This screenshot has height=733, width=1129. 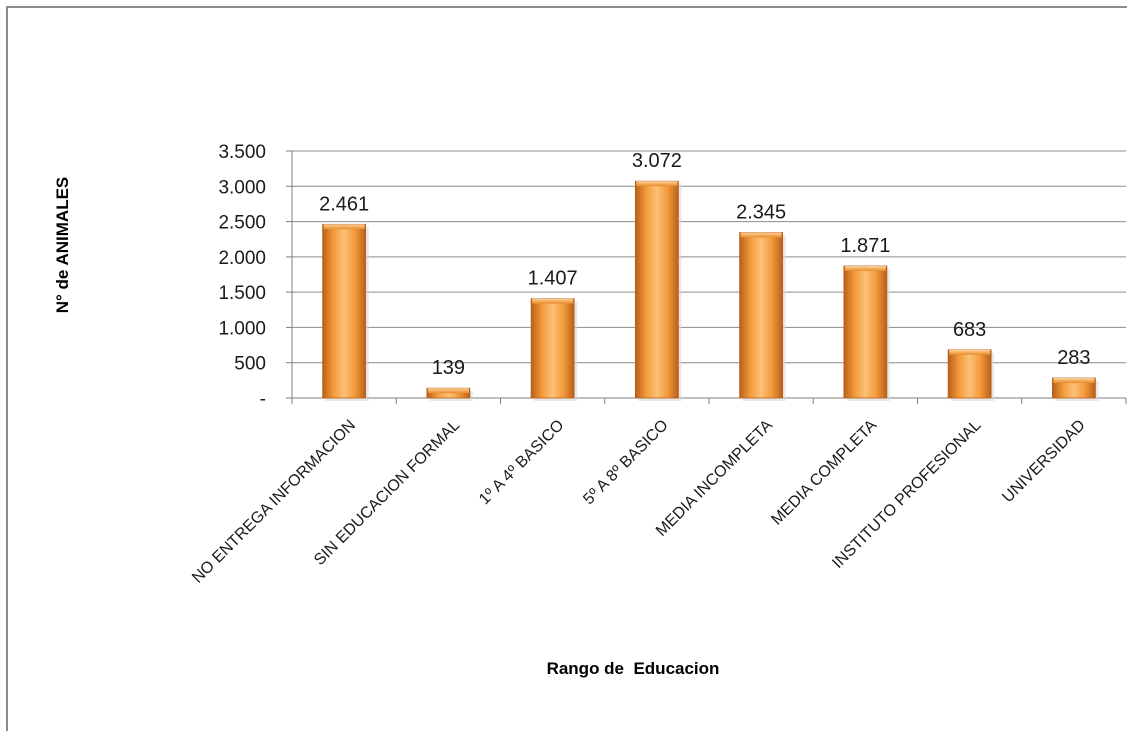 I want to click on value-label: 3.072, so click(x=657, y=161).